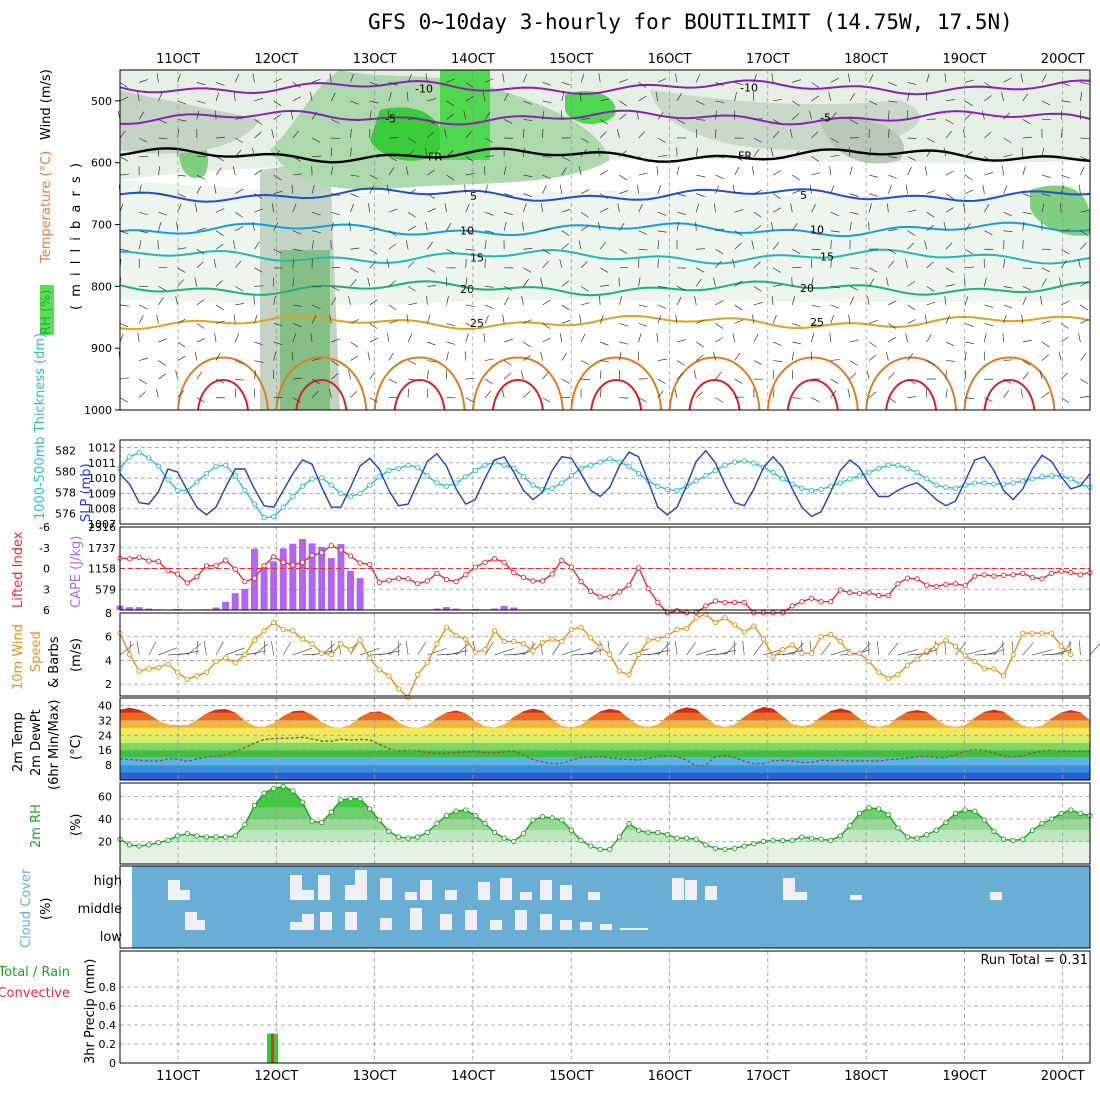 Image resolution: width=1100 pixels, height=1100 pixels. What do you see at coordinates (112, 1063) in the screenshot?
I see `precip-tick-0: 0` at bounding box center [112, 1063].